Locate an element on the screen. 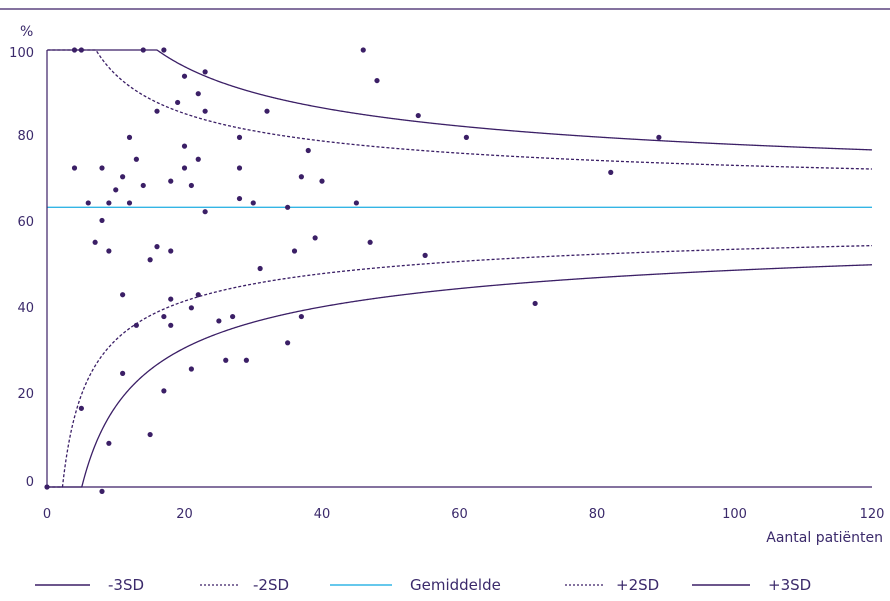 The height and width of the screenshot is (601, 890). x-ticks: 0 20 40 60 80 100 120 is located at coordinates (464, 514).